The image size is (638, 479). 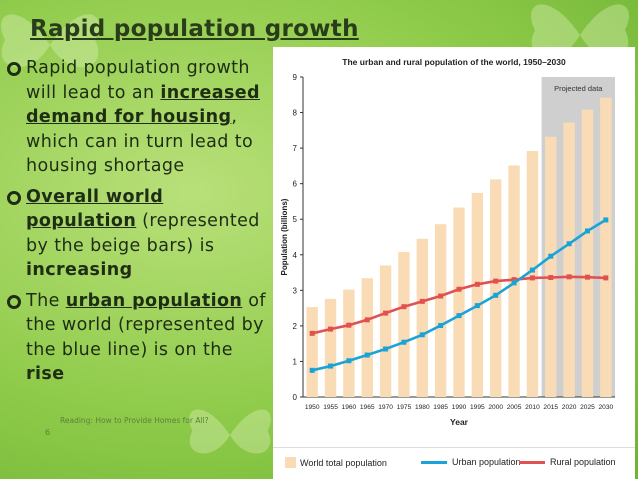 What do you see at coordinates (367, 337) in the screenshot?
I see `bar-world-1965` at bounding box center [367, 337].